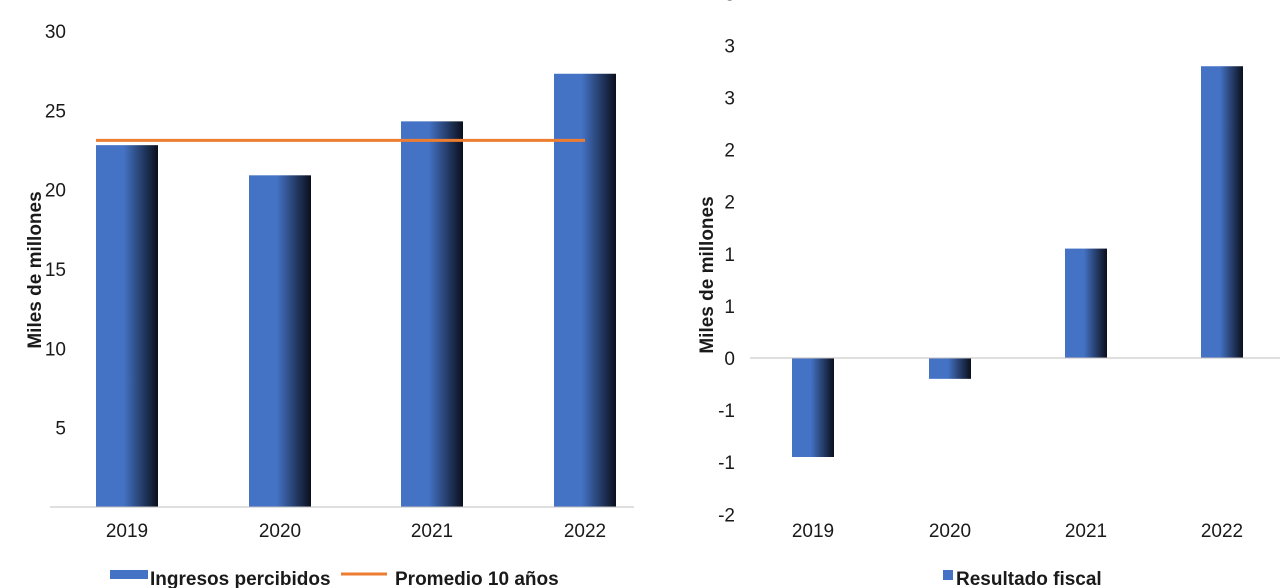  I want to click on y-tick-label: 30, so click(55, 32).